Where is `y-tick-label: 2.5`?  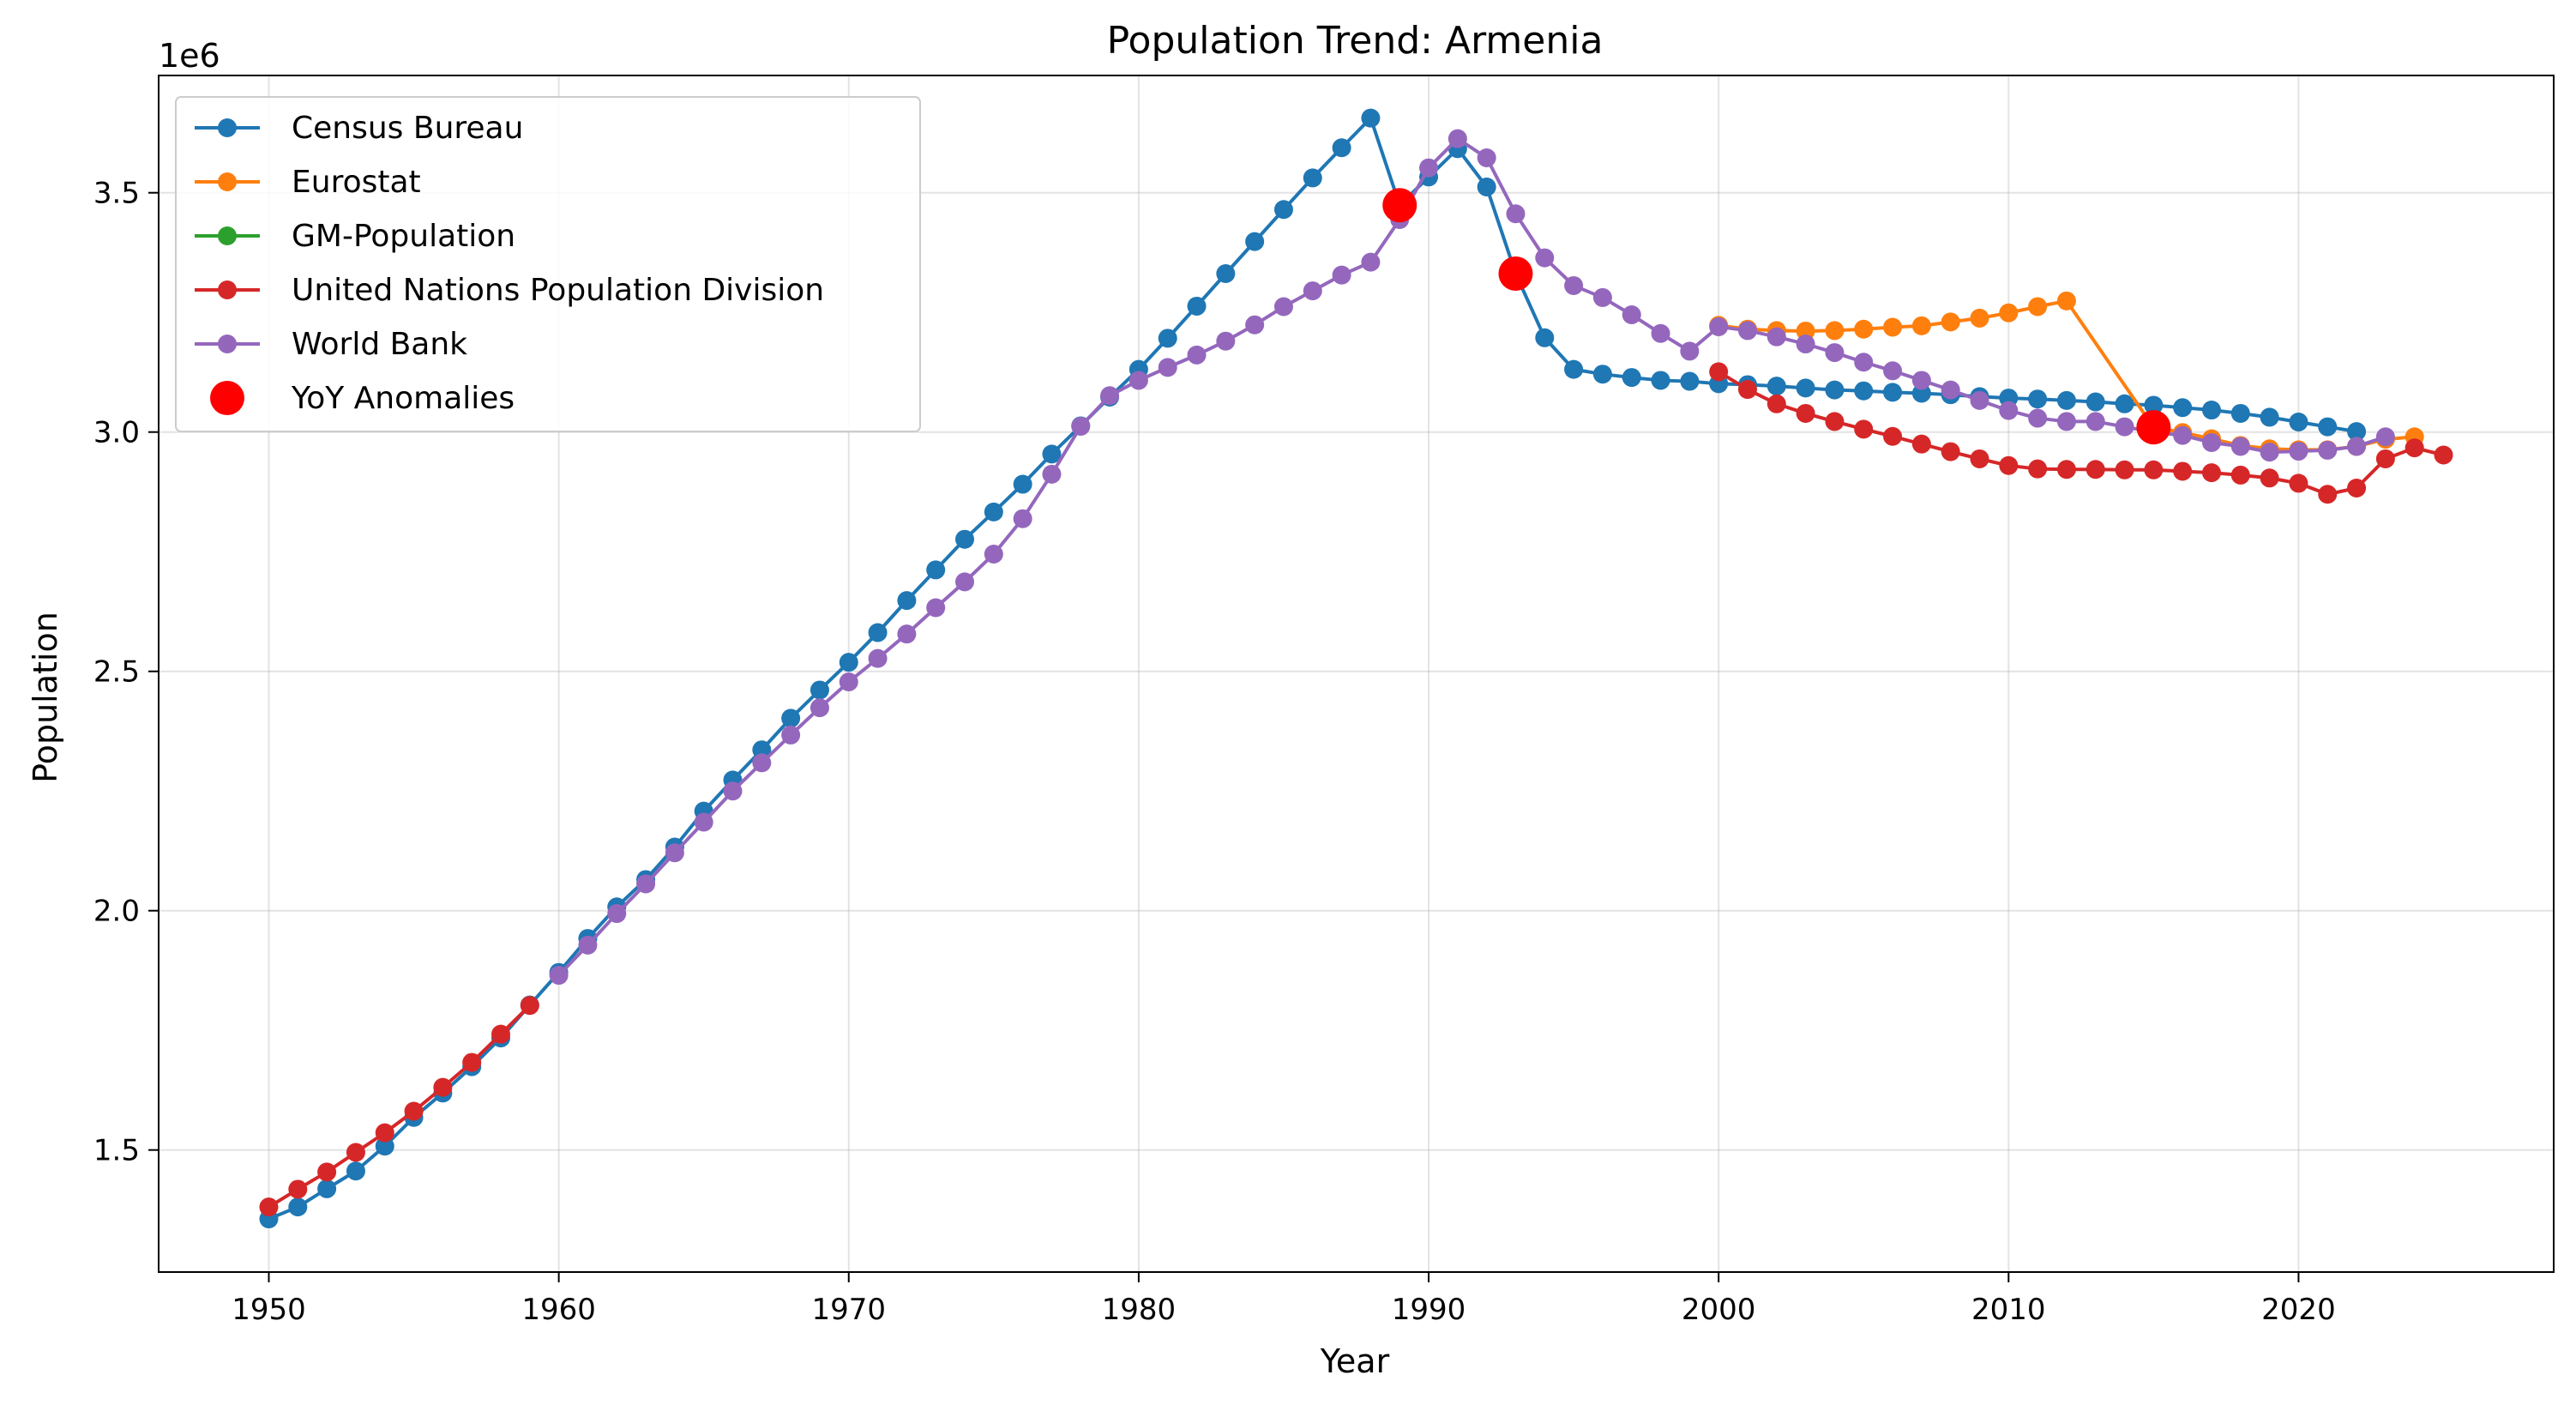
y-tick-label: 2.5 is located at coordinates (117, 672).